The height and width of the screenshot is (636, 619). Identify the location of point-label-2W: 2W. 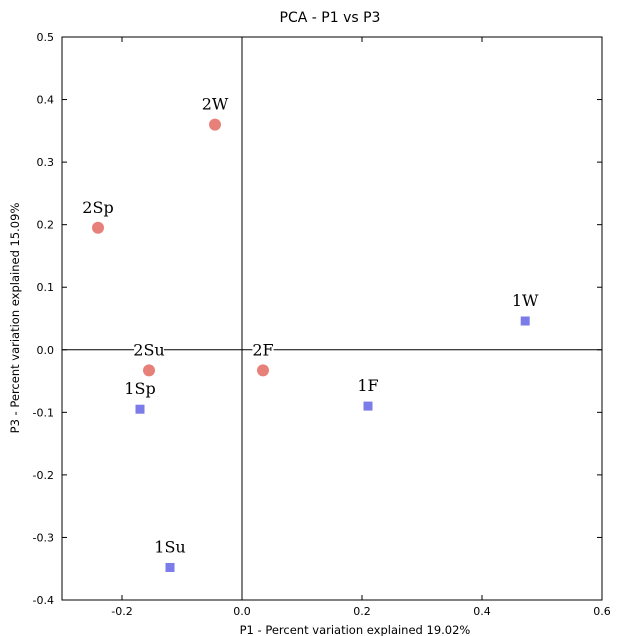
(215, 104).